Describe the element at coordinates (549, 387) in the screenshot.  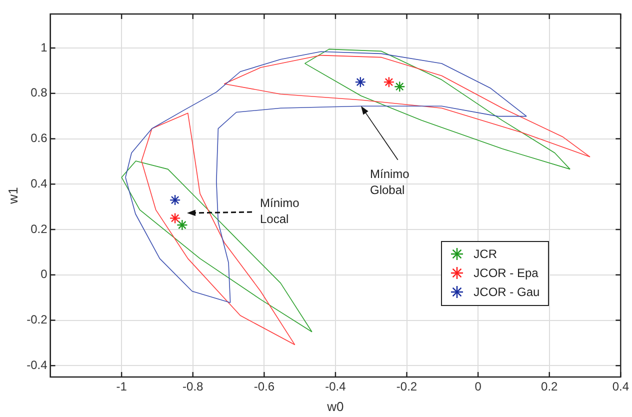
I see `x-tick-label: 0.2` at that location.